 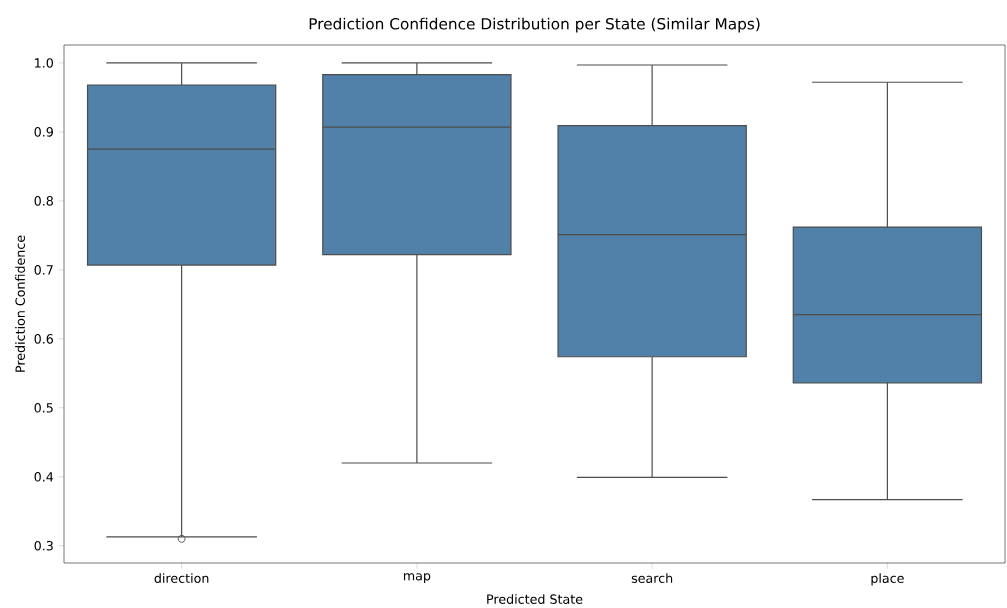 What do you see at coordinates (44, 339) in the screenshot?
I see `y-tick-label: 0.6` at bounding box center [44, 339].